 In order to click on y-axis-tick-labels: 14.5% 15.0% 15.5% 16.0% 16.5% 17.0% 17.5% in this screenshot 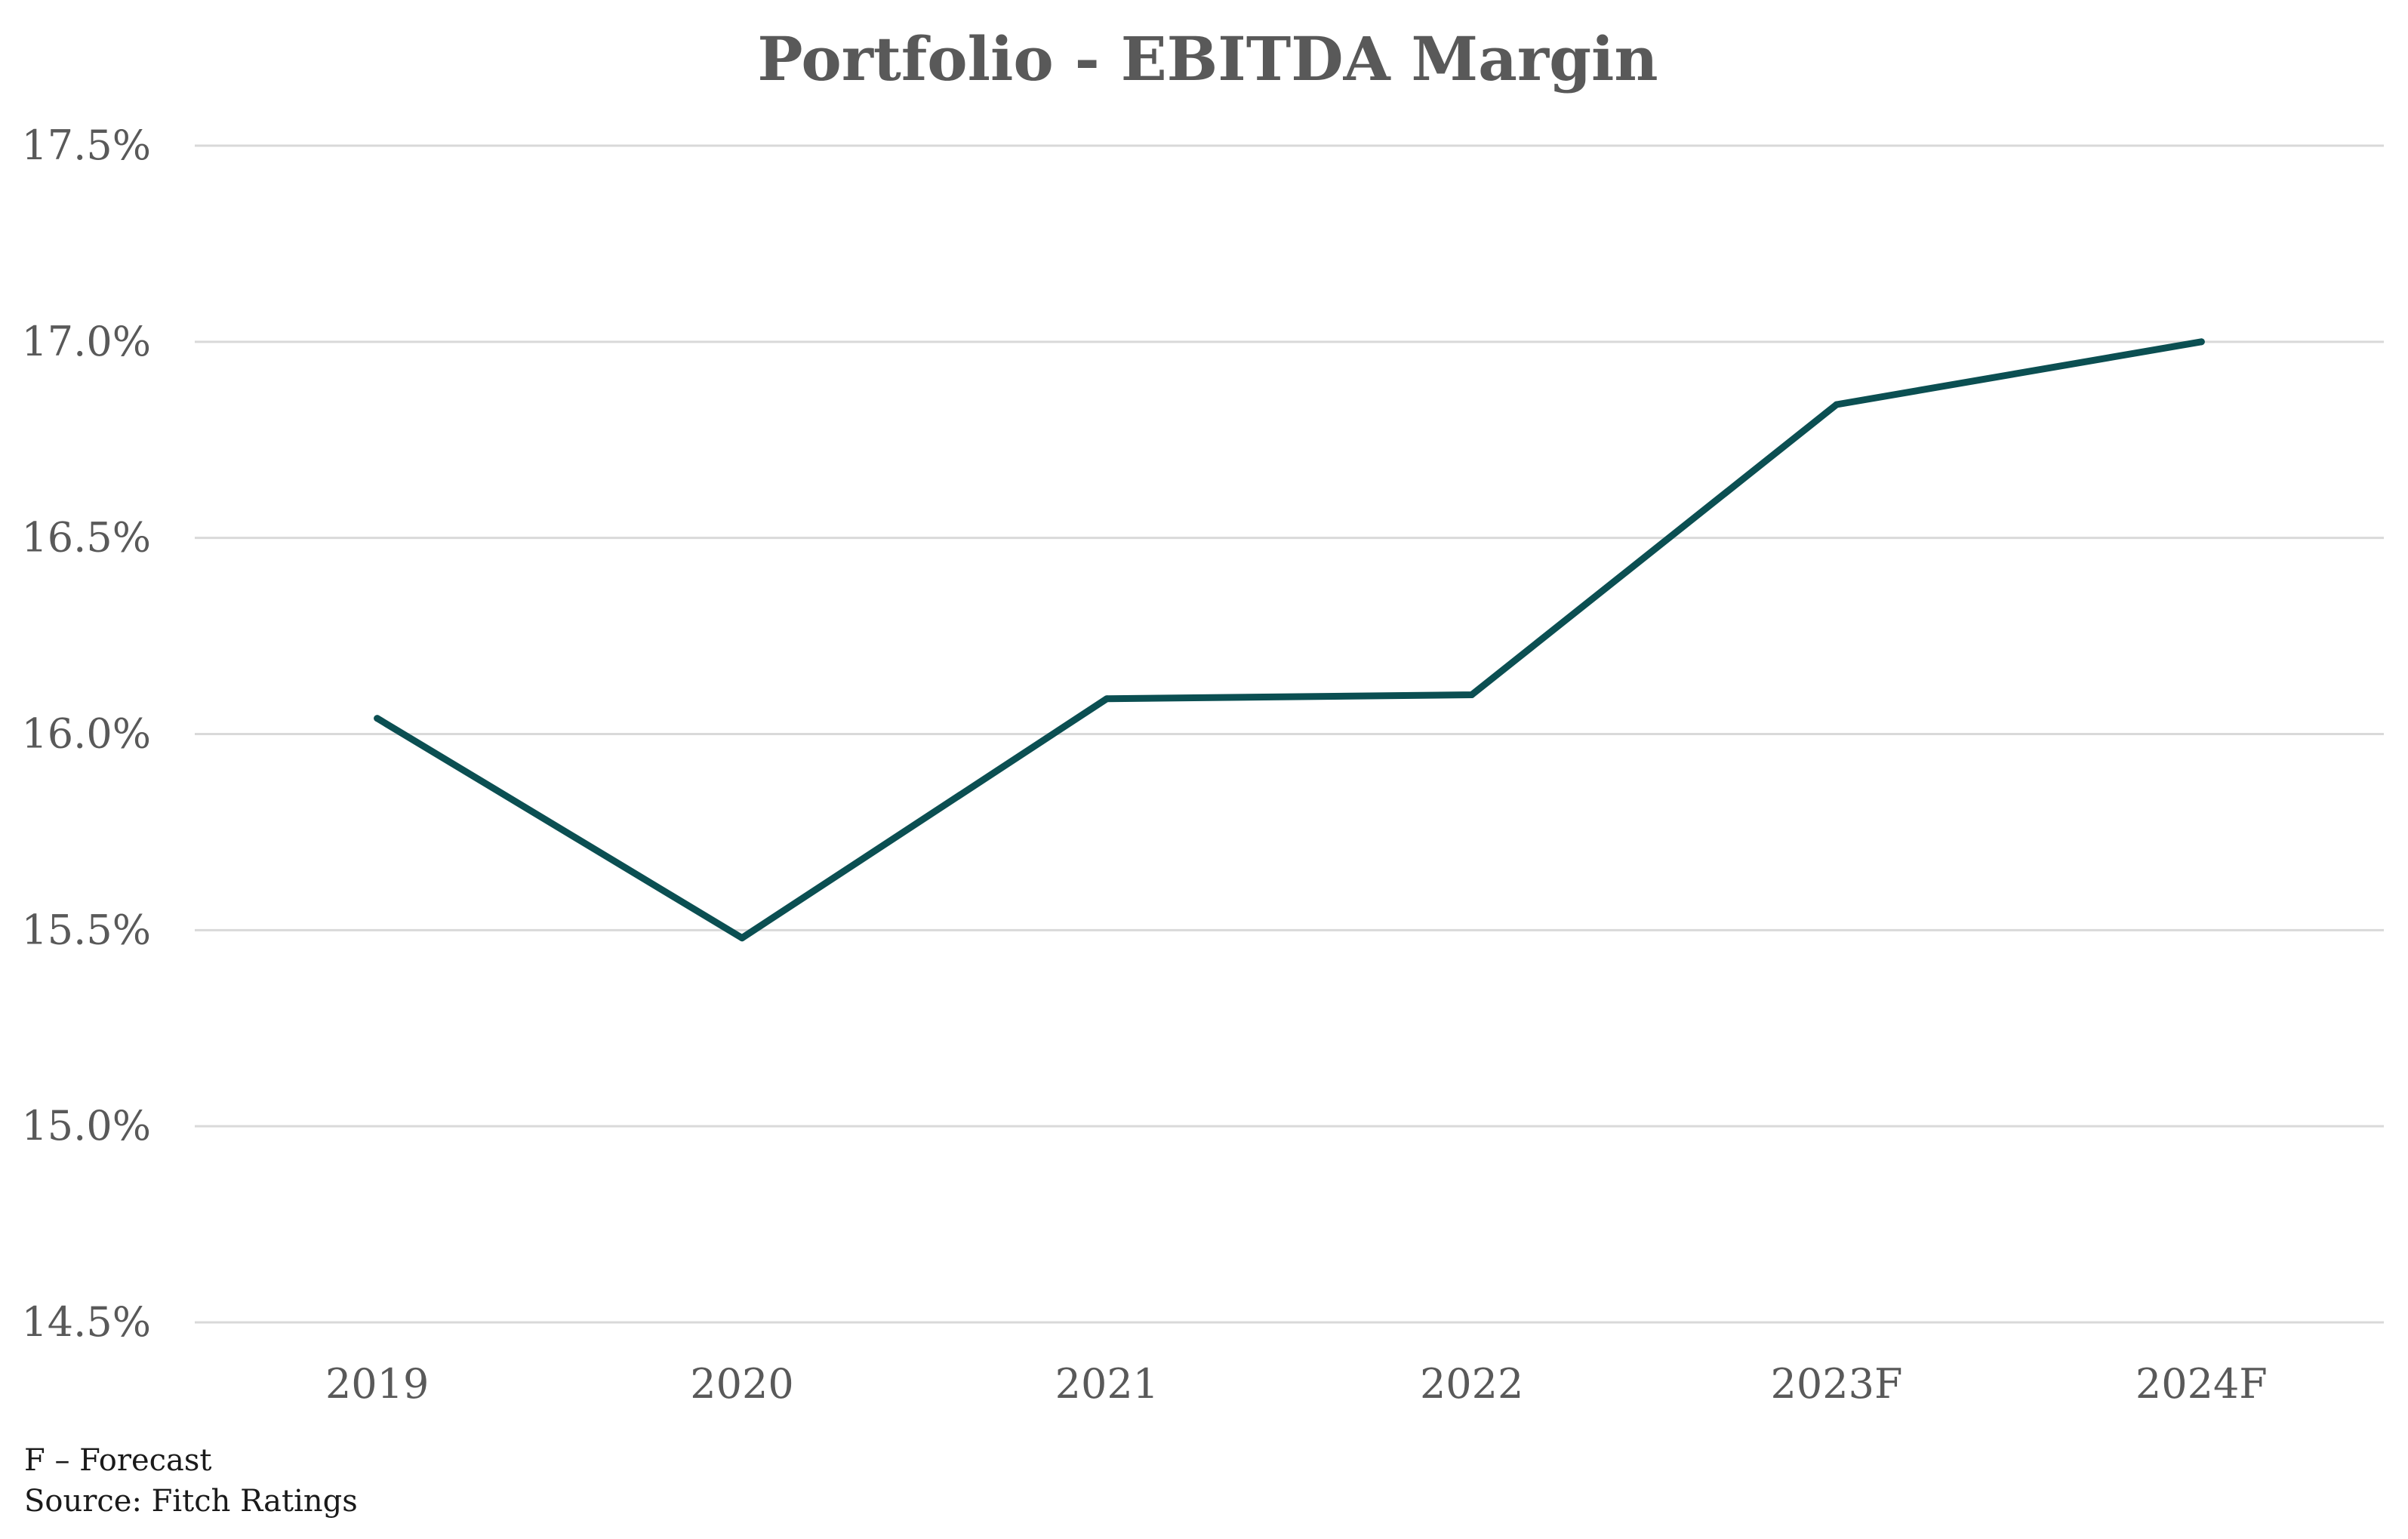, I will do `click(86, 734)`.